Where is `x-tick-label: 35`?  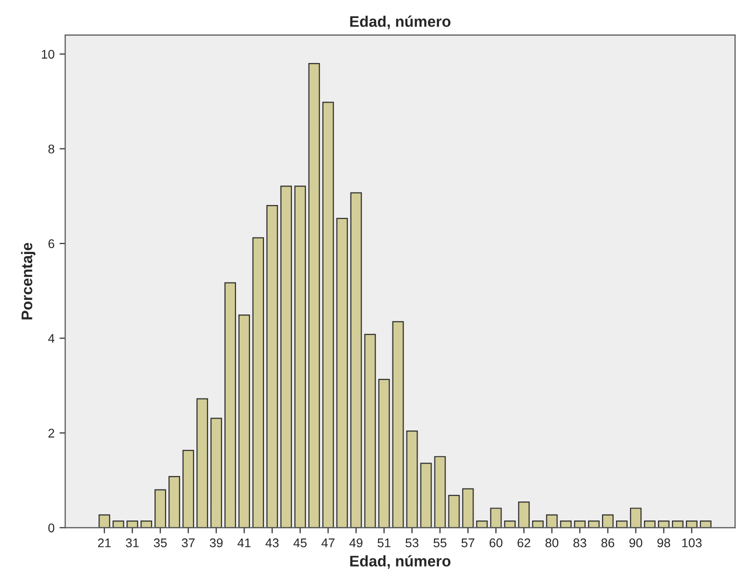
x-tick-label: 35 is located at coordinates (160, 543).